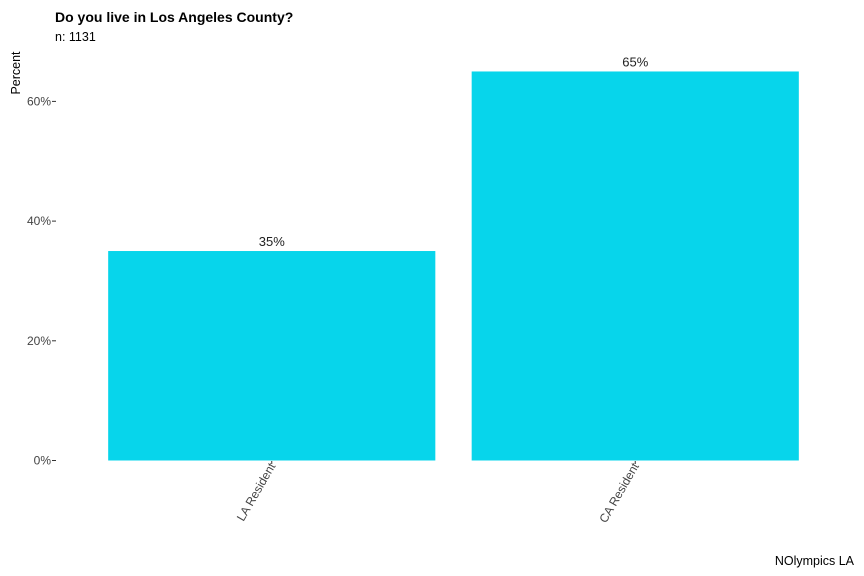 This screenshot has width=864, height=576. I want to click on y-axis-title: Percent, so click(16, 73).